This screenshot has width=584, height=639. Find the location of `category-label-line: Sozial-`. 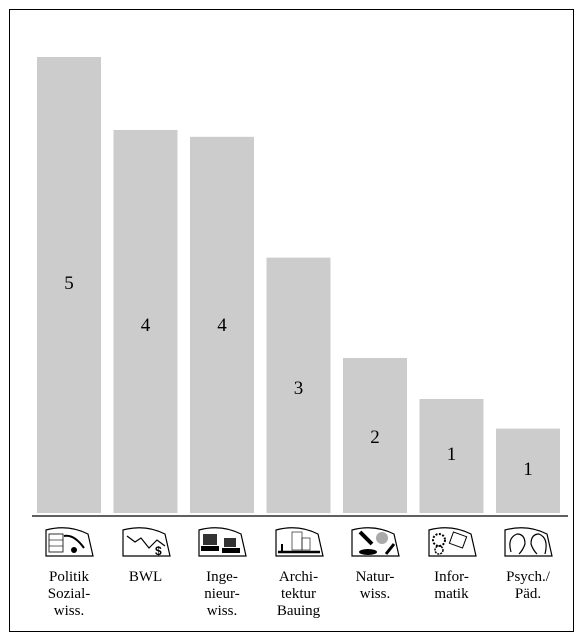

category-label-line: Sozial- is located at coordinates (69, 594).